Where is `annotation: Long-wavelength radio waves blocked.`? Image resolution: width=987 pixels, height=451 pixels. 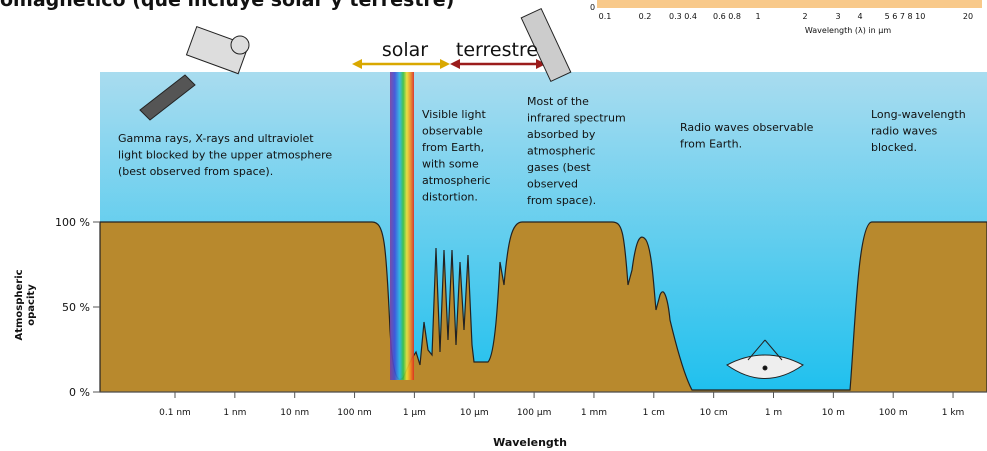 annotation: Long-wavelength radio waves blocked. is located at coordinates (918, 131).